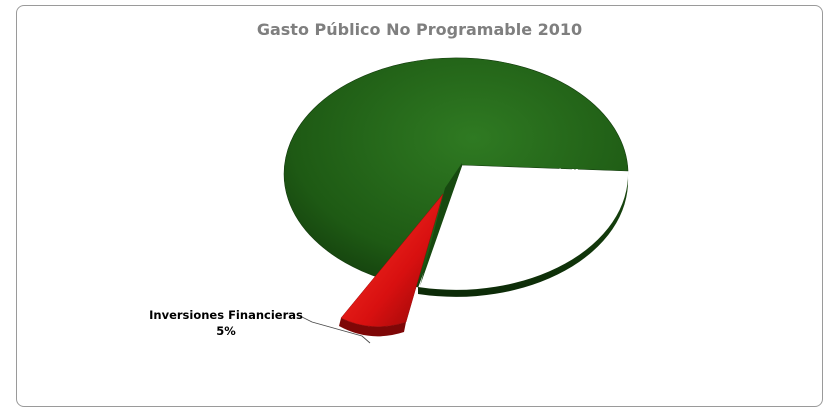 Image resolution: width=829 pixels, height=412 pixels. What do you see at coordinates (547, 190) in the screenshot?
I see `label-deuda-publica-percent: 95%` at bounding box center [547, 190].